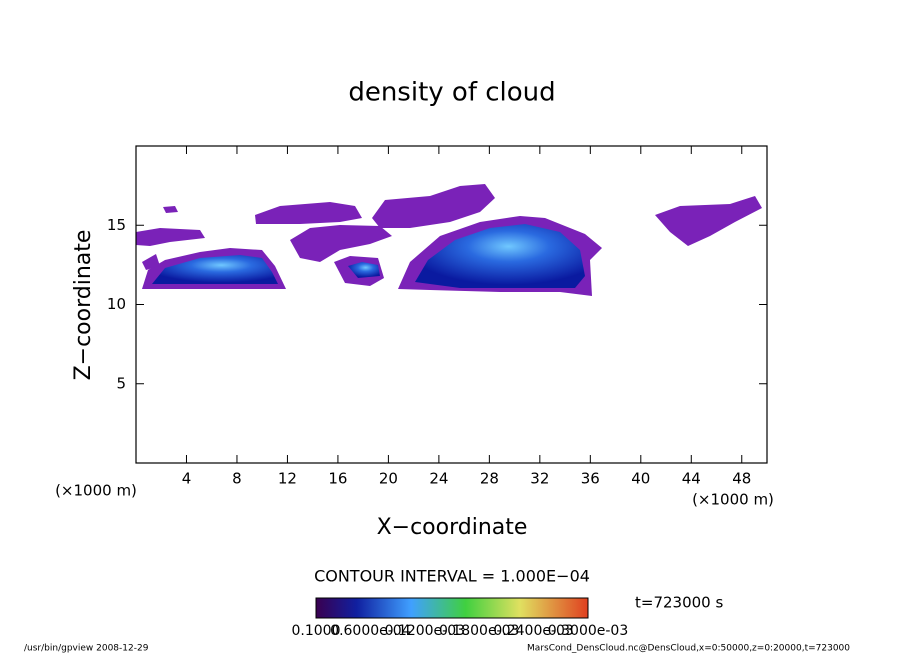 The image size is (904, 654). I want to click on x-tick-label: 28, so click(489, 479).